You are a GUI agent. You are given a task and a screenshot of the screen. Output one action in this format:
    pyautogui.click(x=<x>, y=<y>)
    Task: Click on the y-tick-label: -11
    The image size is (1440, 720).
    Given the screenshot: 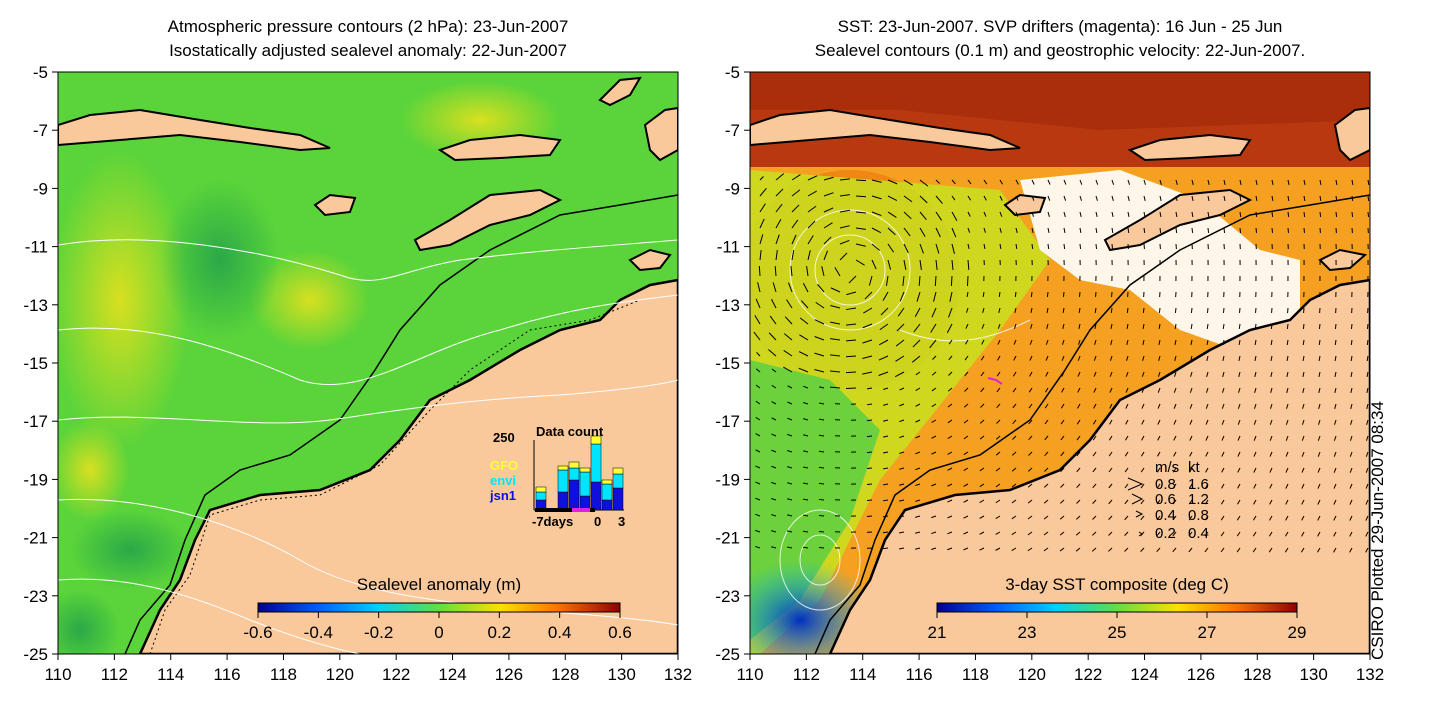 What is the action you would take?
    pyautogui.click(x=728, y=247)
    